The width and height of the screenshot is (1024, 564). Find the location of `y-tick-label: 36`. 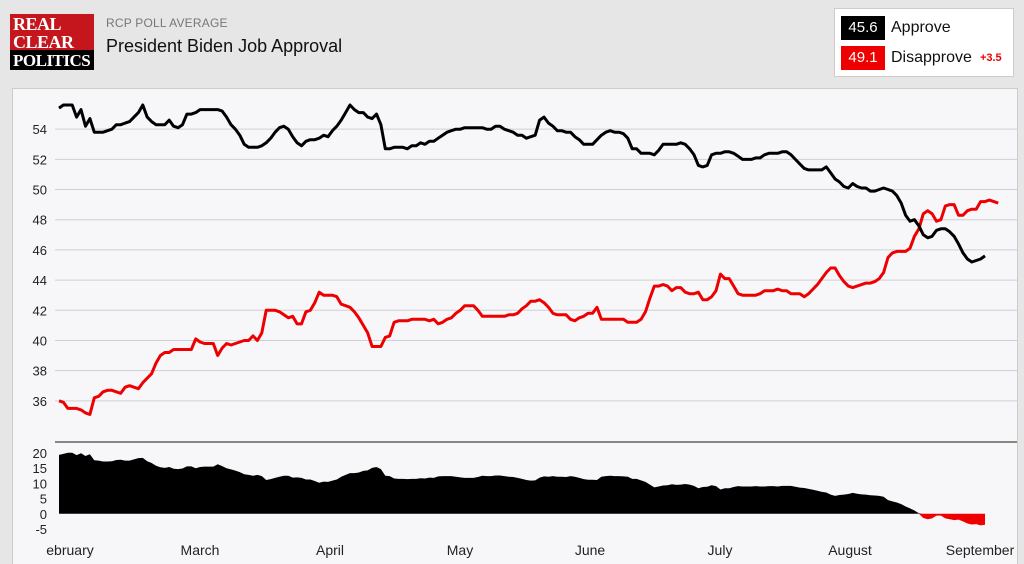

y-tick-label: 36 is located at coordinates (40, 401).